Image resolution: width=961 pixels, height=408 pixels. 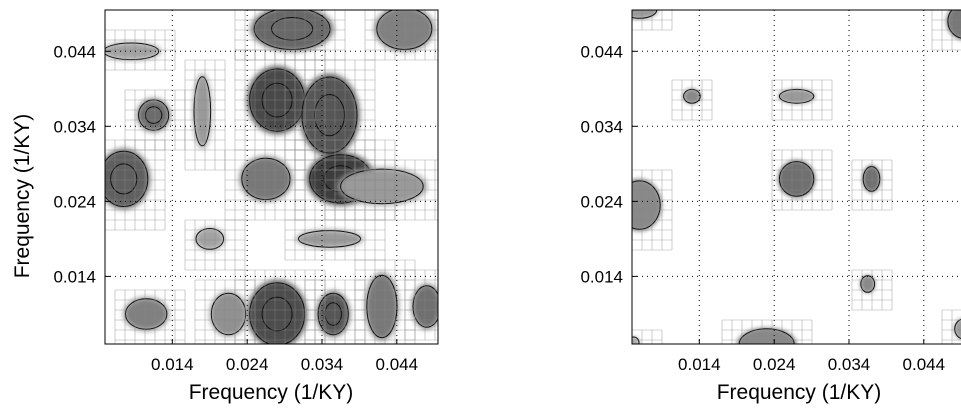 I want to click on right-y-ticks: 0.014 0.024 0.034 0.044, so click(x=608, y=164).